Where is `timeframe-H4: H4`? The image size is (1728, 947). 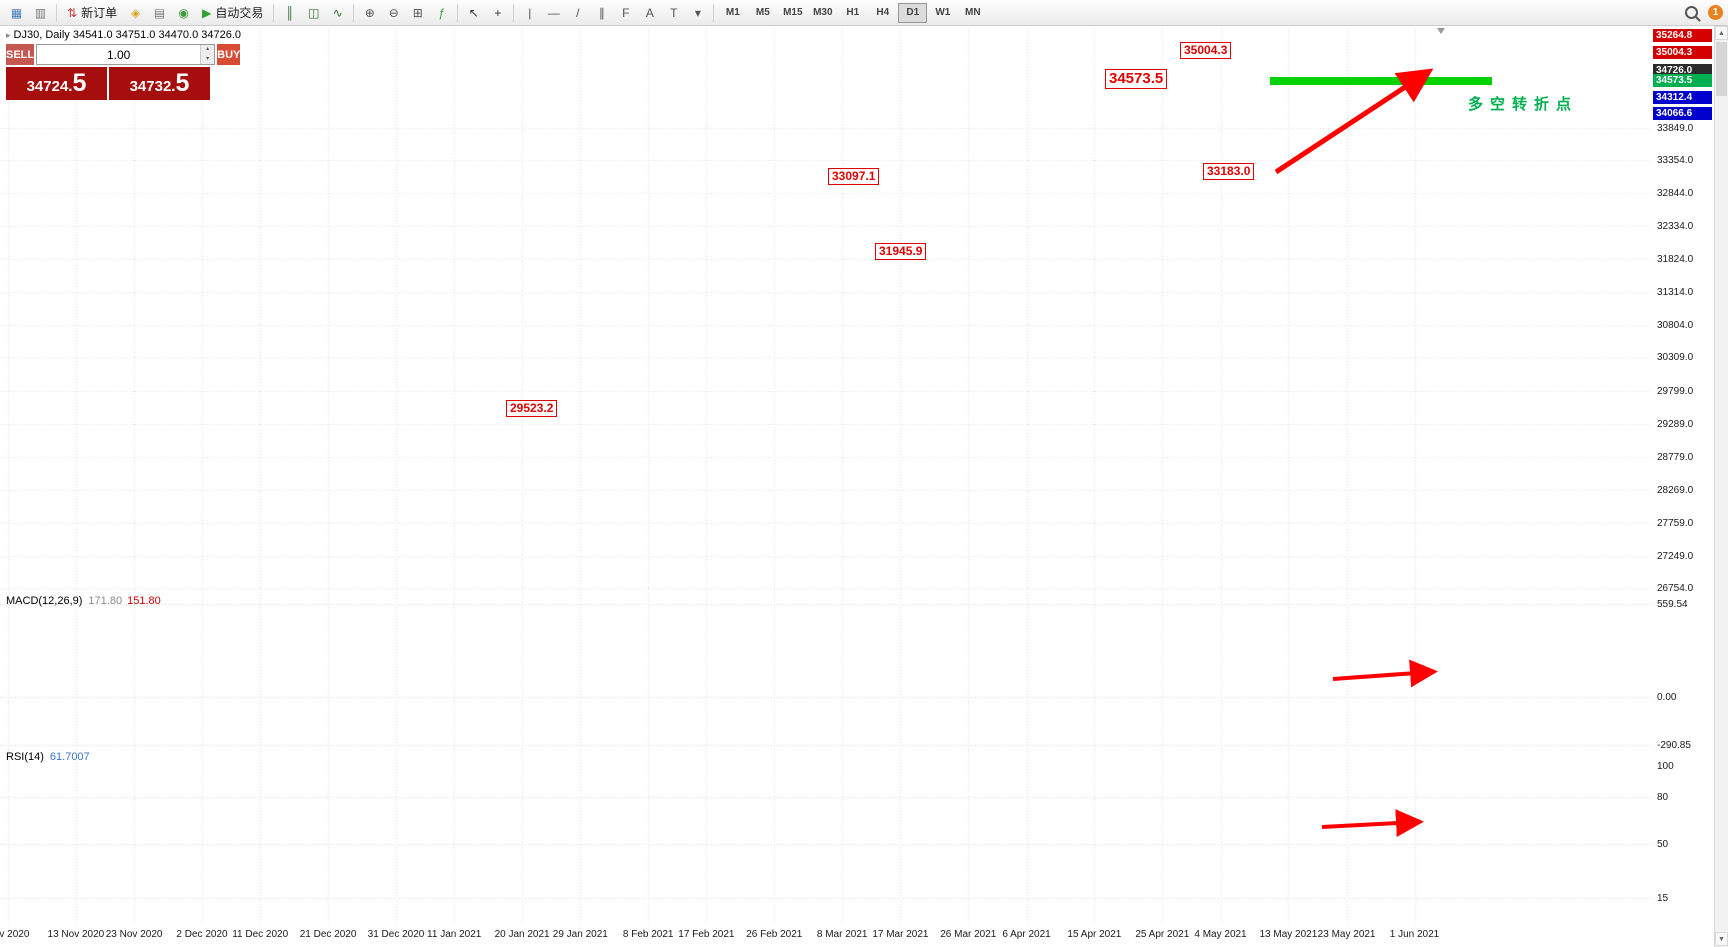 timeframe-H4: H4 is located at coordinates (883, 12).